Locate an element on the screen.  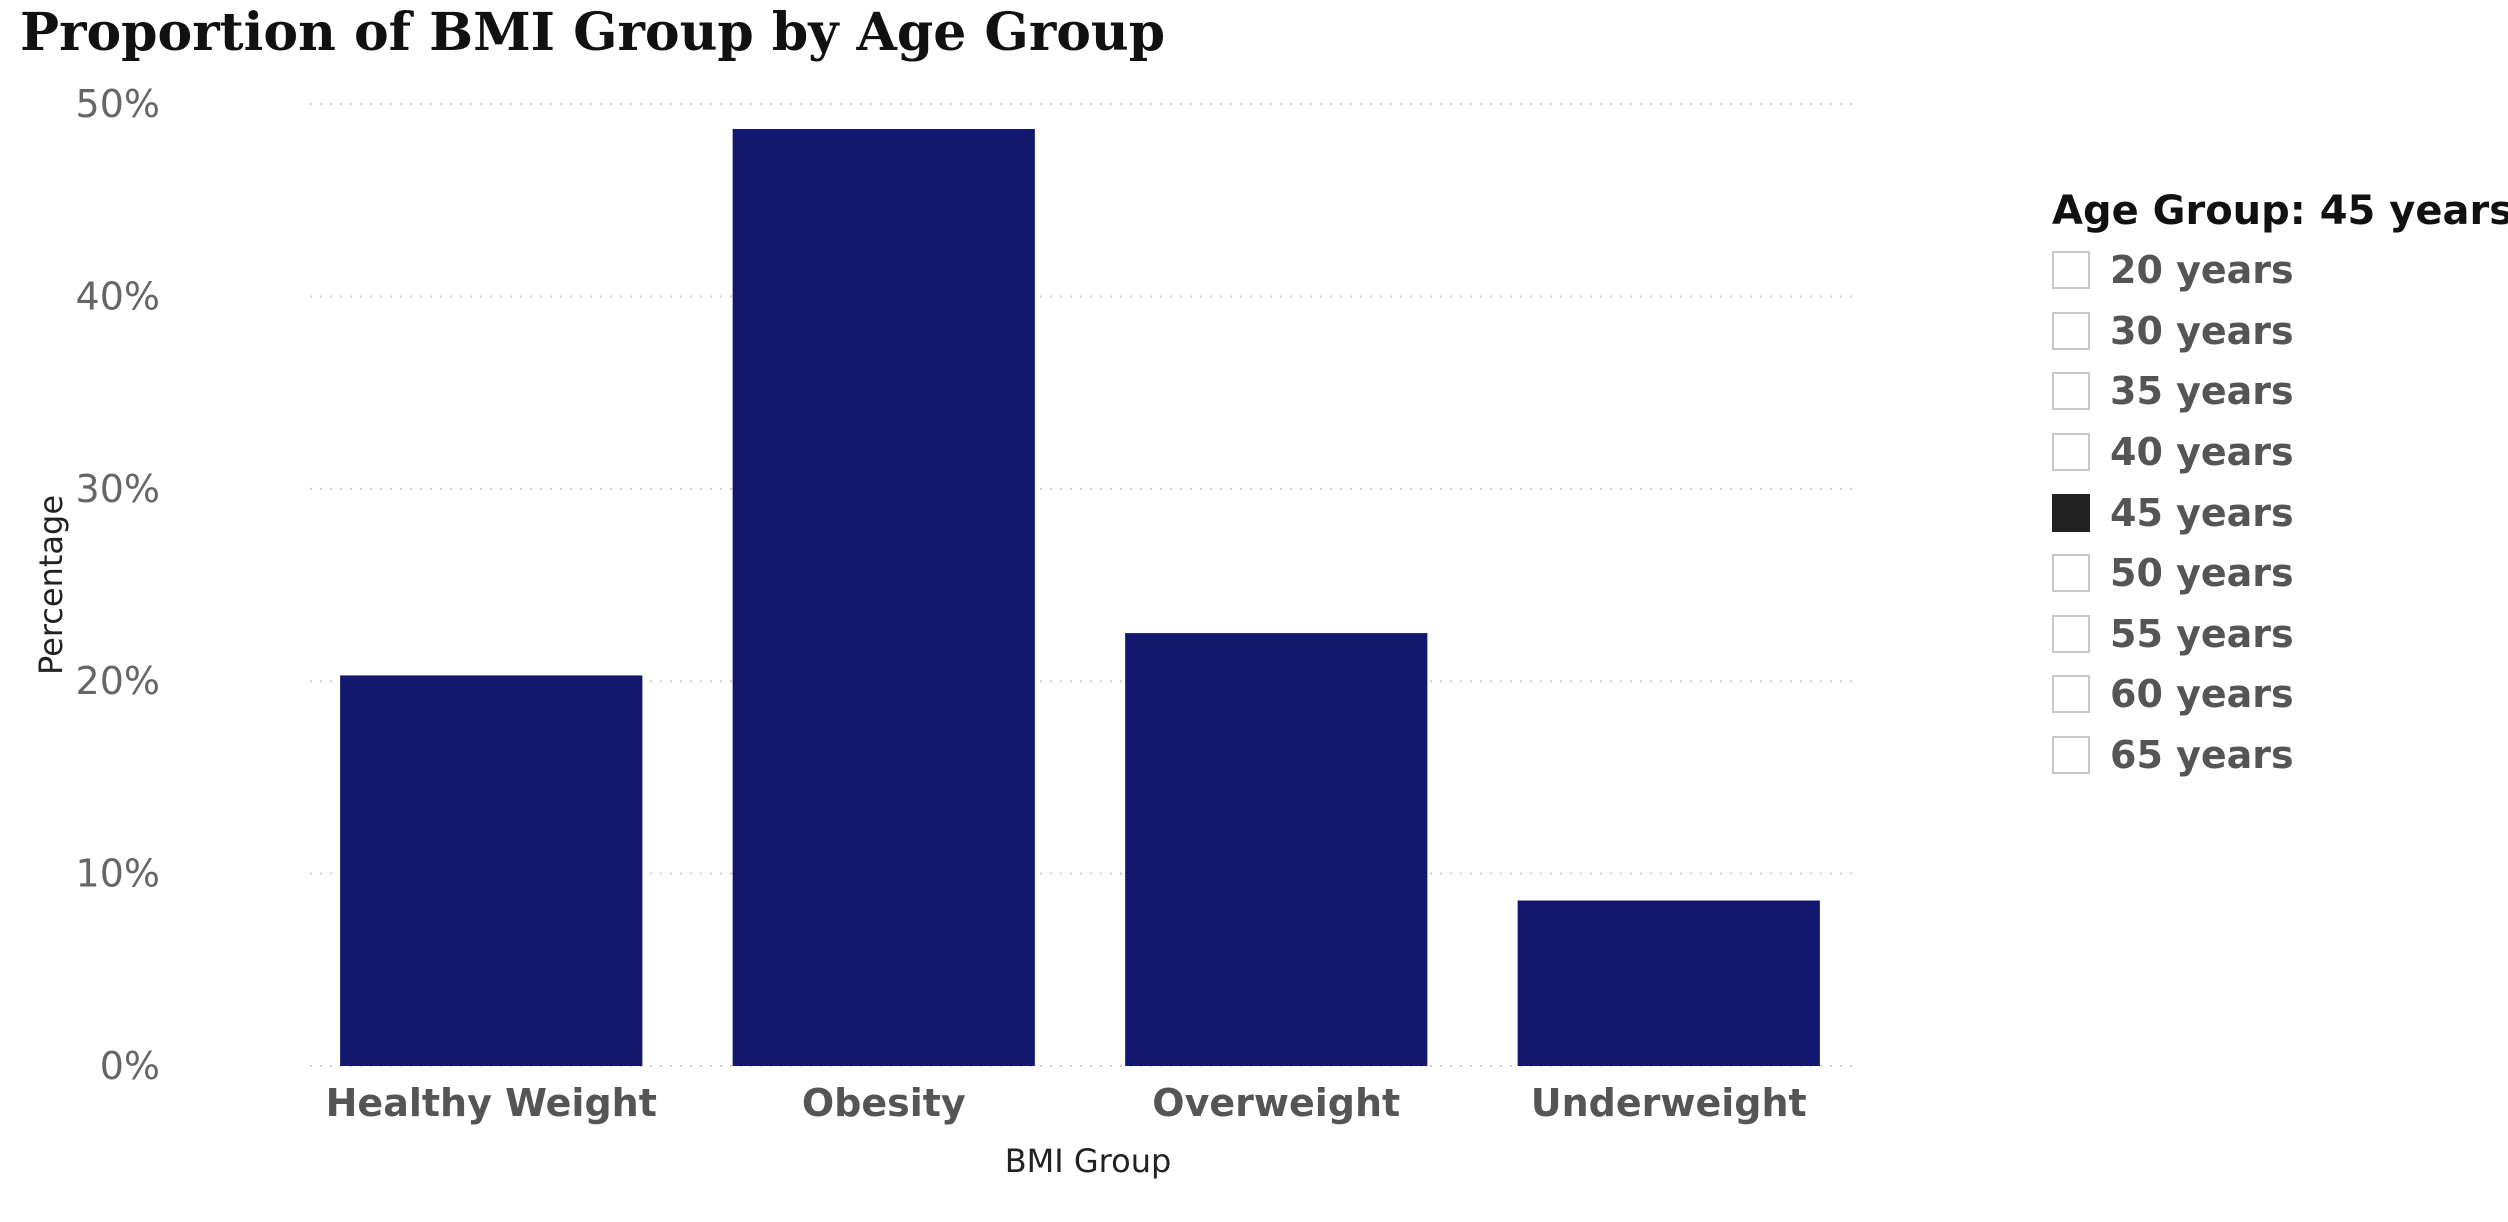
chart-title: Proportion of BMI Group by Age Group is located at coordinates (593, 32).